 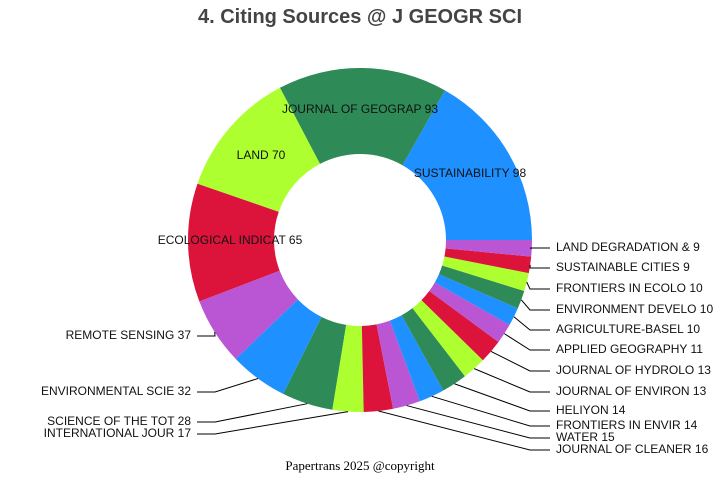 I want to click on slice-label: HELIYON 14, so click(x=591, y=410).